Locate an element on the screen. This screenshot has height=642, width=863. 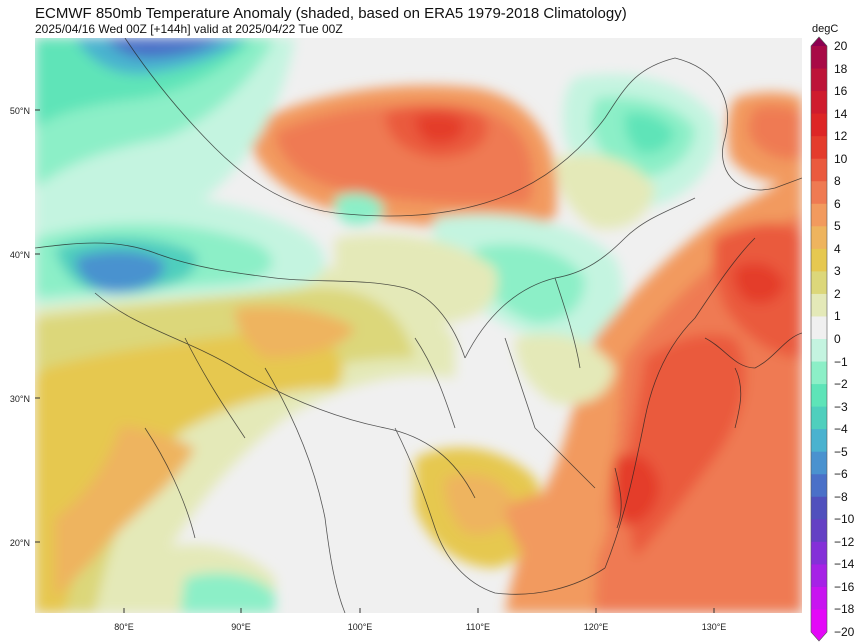
lat-label-40: 40°N is located at coordinates (19, 255).